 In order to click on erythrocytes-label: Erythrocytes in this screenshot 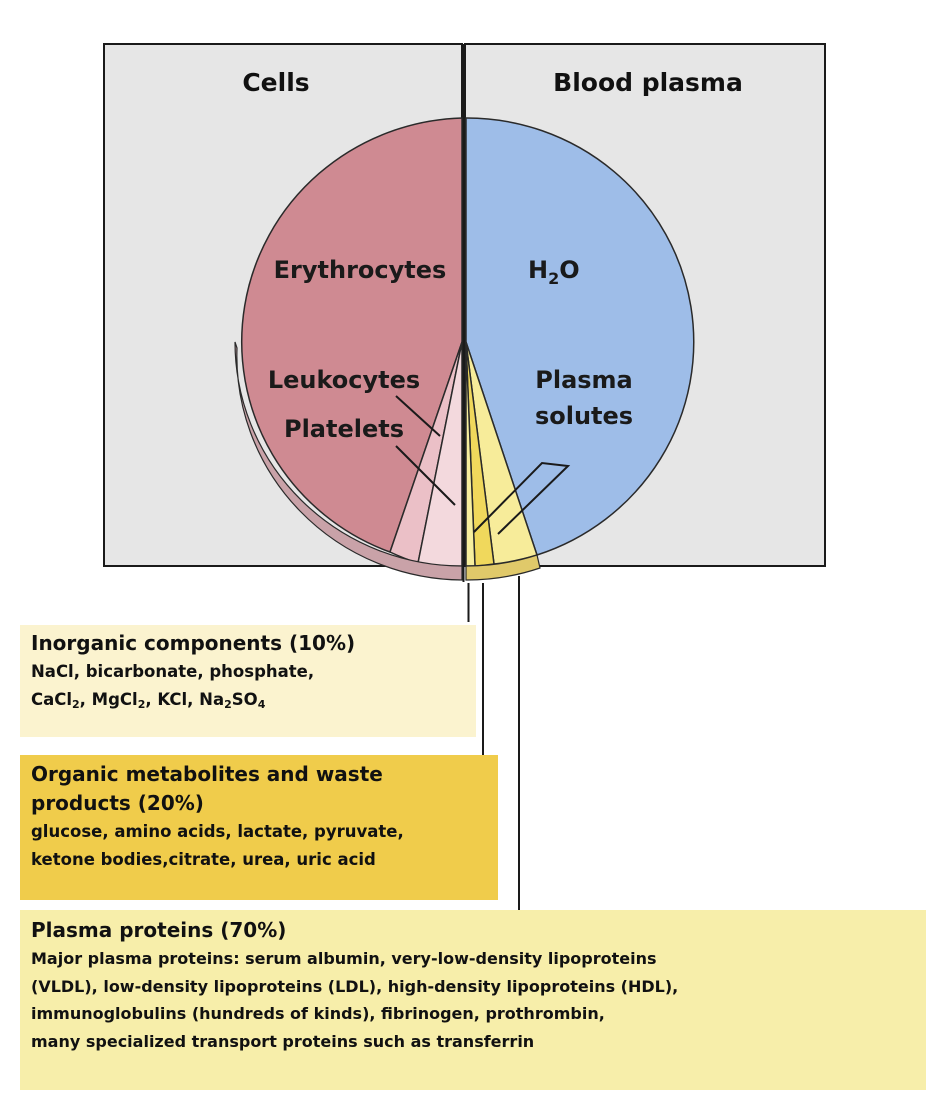, I will do `click(360, 270)`.